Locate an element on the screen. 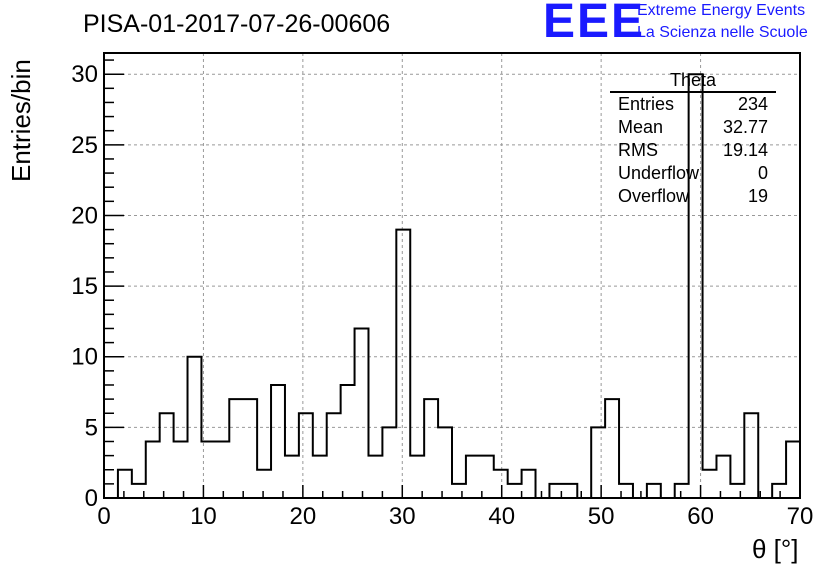 The width and height of the screenshot is (836, 572). stats-value: 32.77 is located at coordinates (745, 127).